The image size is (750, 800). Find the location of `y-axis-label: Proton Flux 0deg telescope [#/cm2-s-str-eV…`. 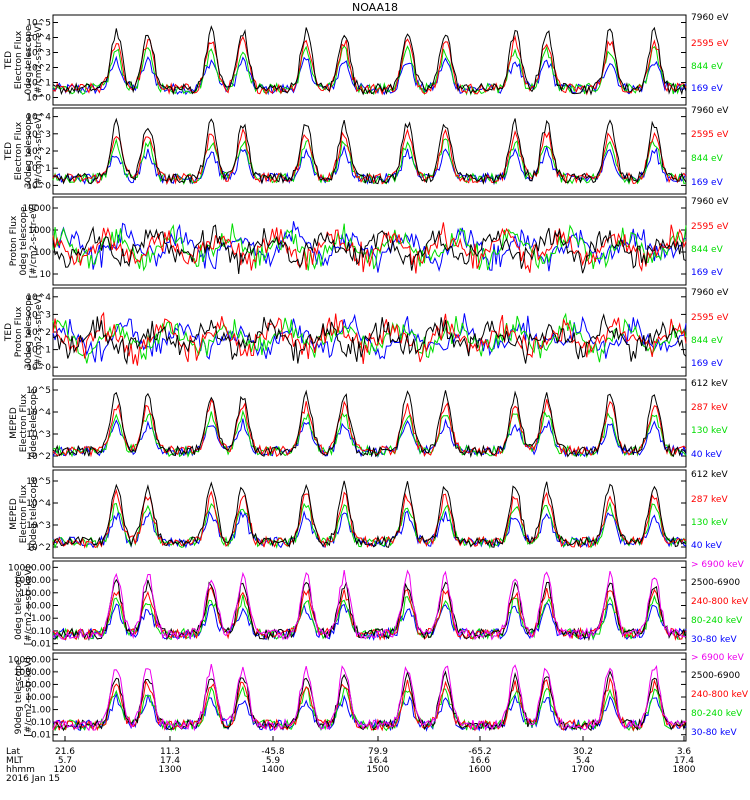

y-axis-label: Proton Flux 0deg telescope [#/cm2-s-str-eV… is located at coordinates (24, 241).